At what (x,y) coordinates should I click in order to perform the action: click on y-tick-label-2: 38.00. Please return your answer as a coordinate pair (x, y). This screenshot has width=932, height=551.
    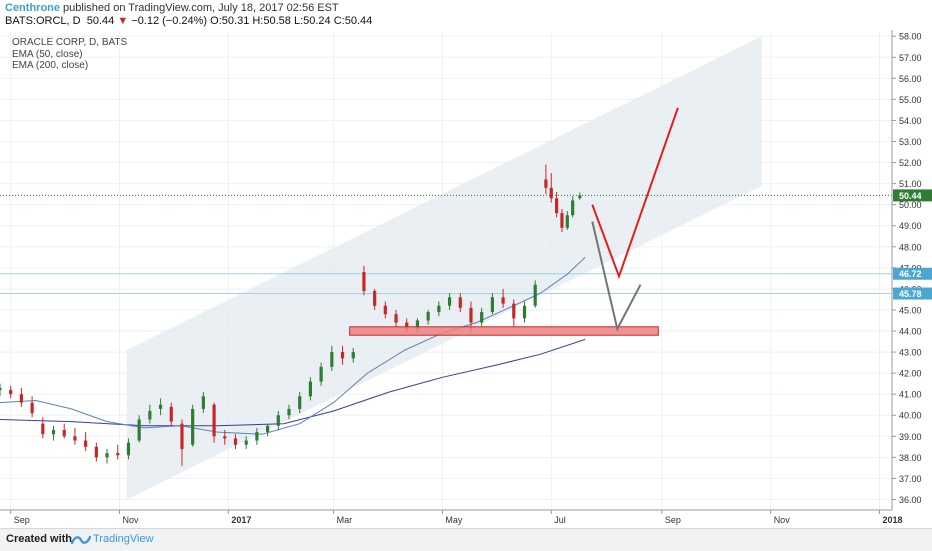
    Looking at the image, I should click on (910, 458).